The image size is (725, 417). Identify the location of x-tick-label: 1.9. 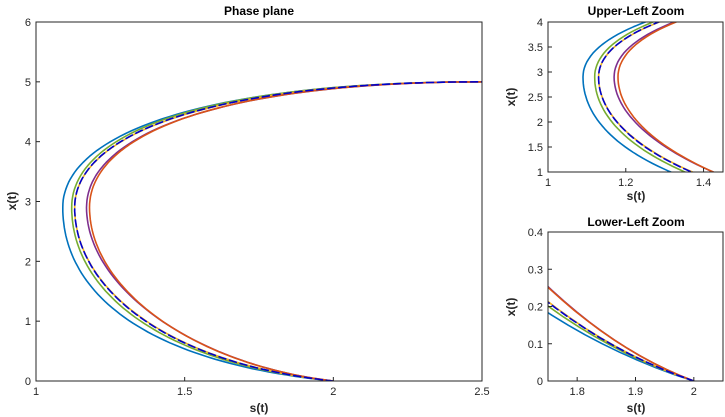
(635, 392).